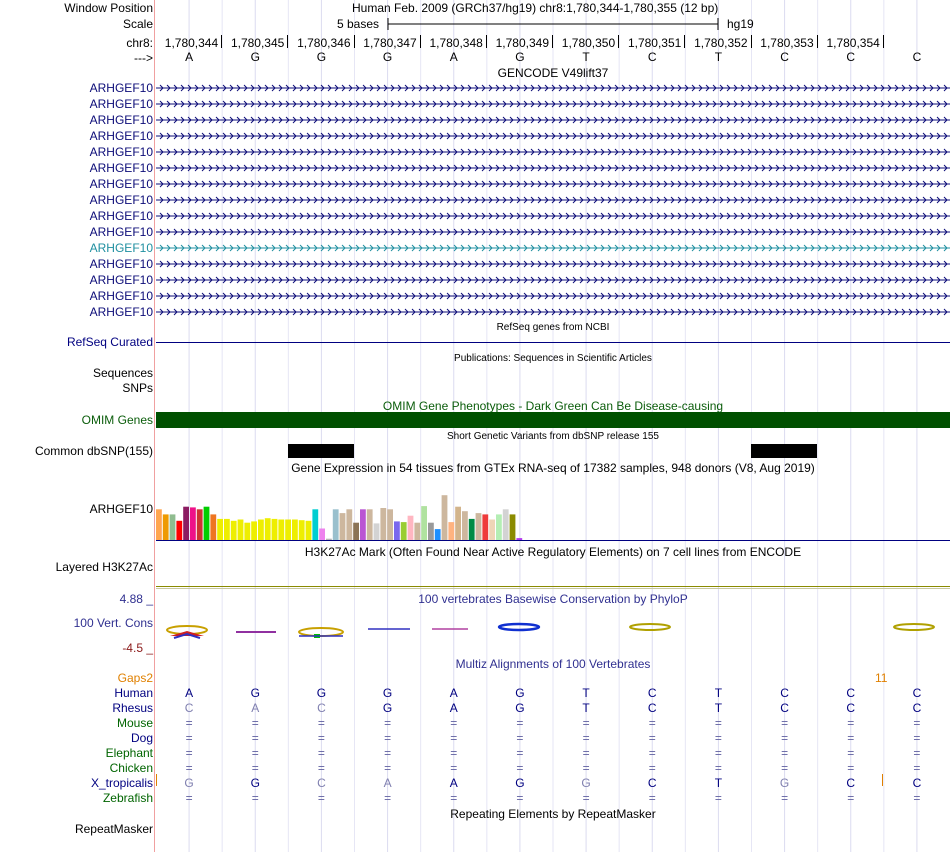 This screenshot has height=852, width=950. Describe the element at coordinates (117, 420) in the screenshot. I see `omim-genes-label: OMIM Genes` at that location.